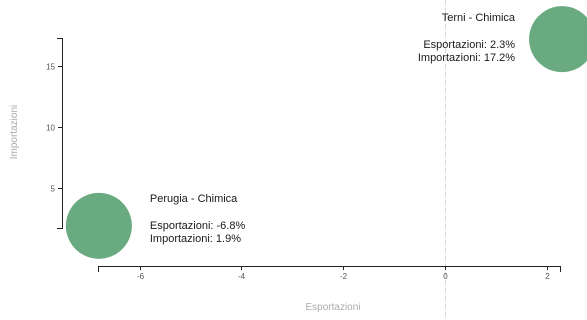  What do you see at coordinates (194, 199) in the screenshot?
I see `bubble-name-label: Perugia - Chimica` at bounding box center [194, 199].